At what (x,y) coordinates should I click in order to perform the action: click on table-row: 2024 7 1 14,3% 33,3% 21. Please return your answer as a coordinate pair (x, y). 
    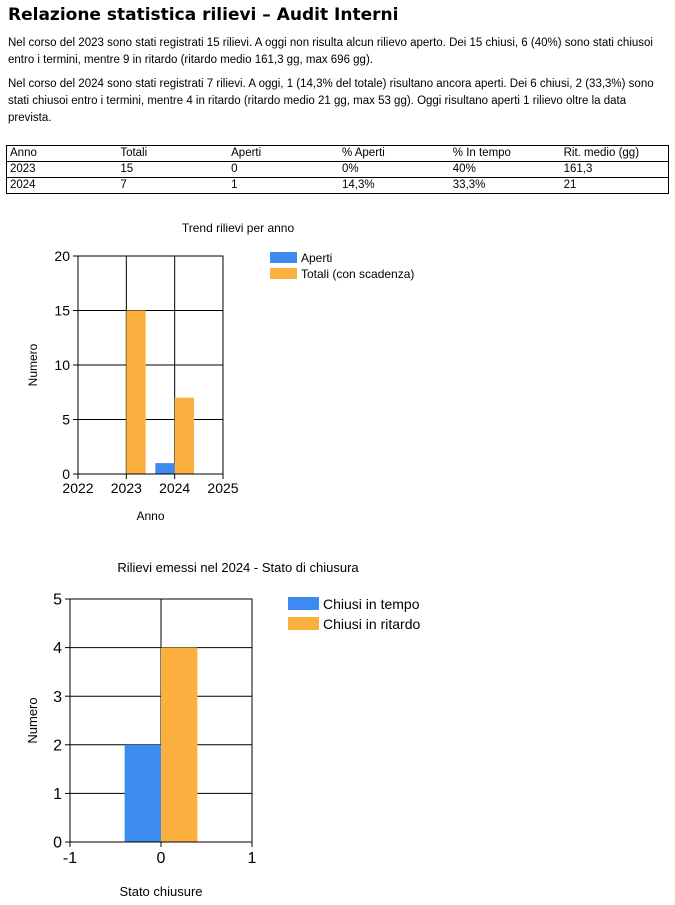
    Looking at the image, I should click on (337, 185).